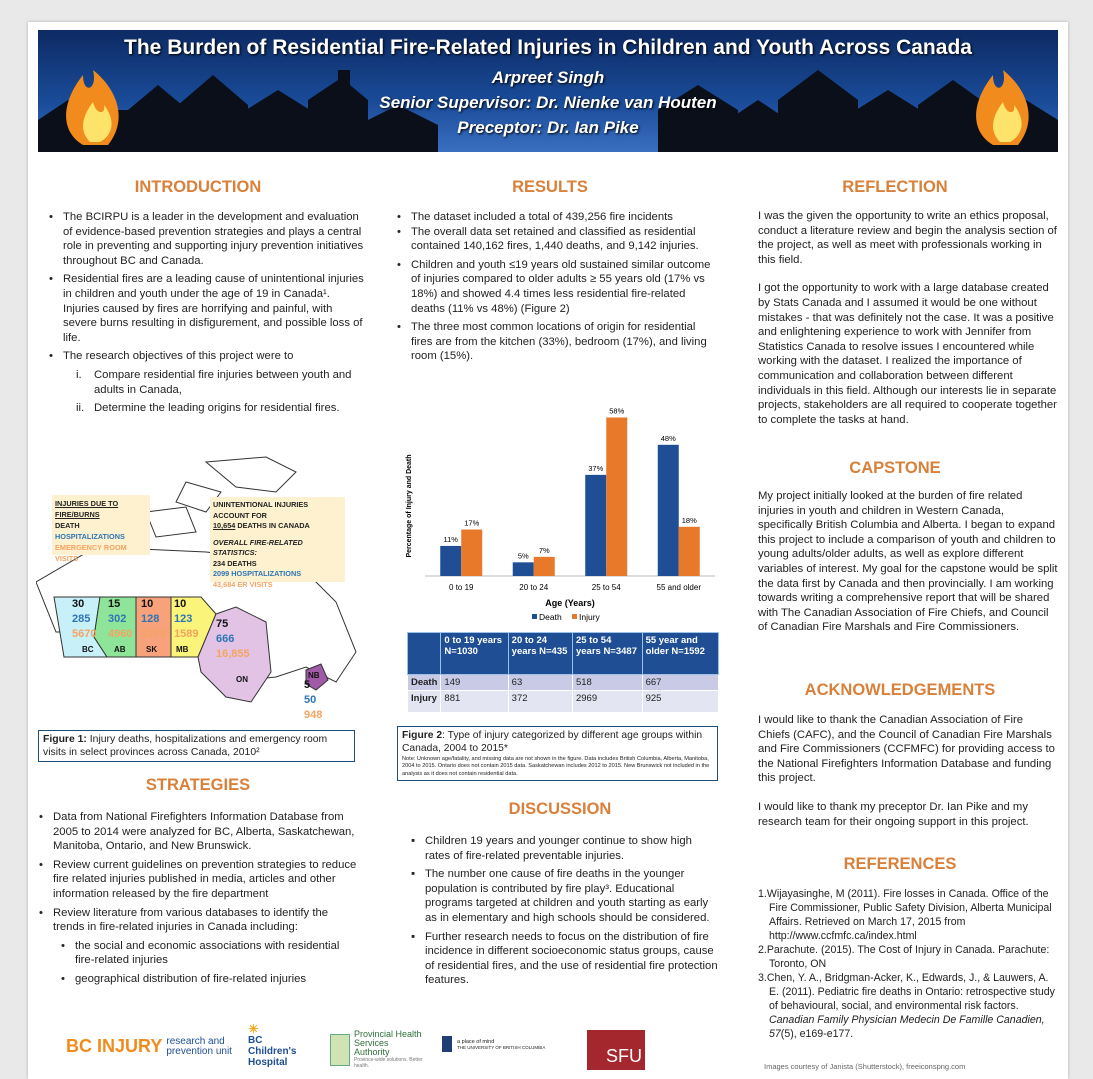 This screenshot has height=1079, width=1093. Describe the element at coordinates (222, 624) in the screenshot. I see `province-death: 75` at that location.